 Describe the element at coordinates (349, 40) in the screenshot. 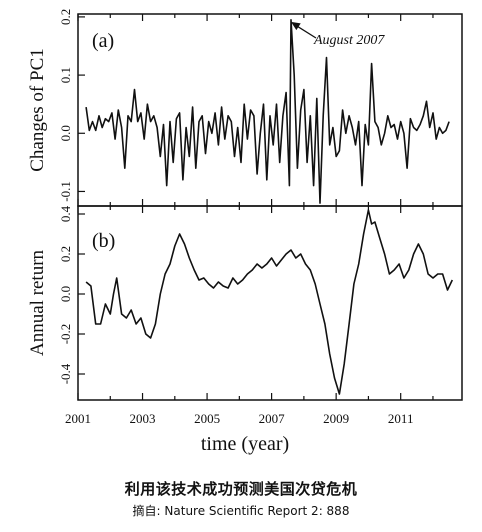

I see `annotation-text: August 2007` at that location.